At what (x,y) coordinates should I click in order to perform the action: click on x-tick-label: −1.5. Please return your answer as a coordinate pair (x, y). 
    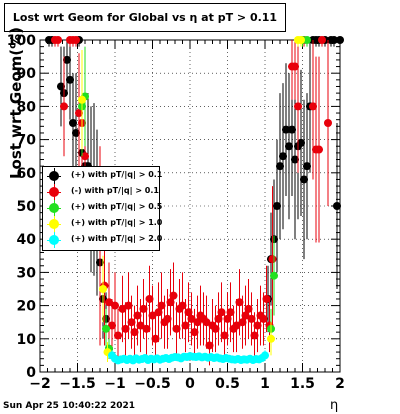
    Looking at the image, I should click on (77, 384).